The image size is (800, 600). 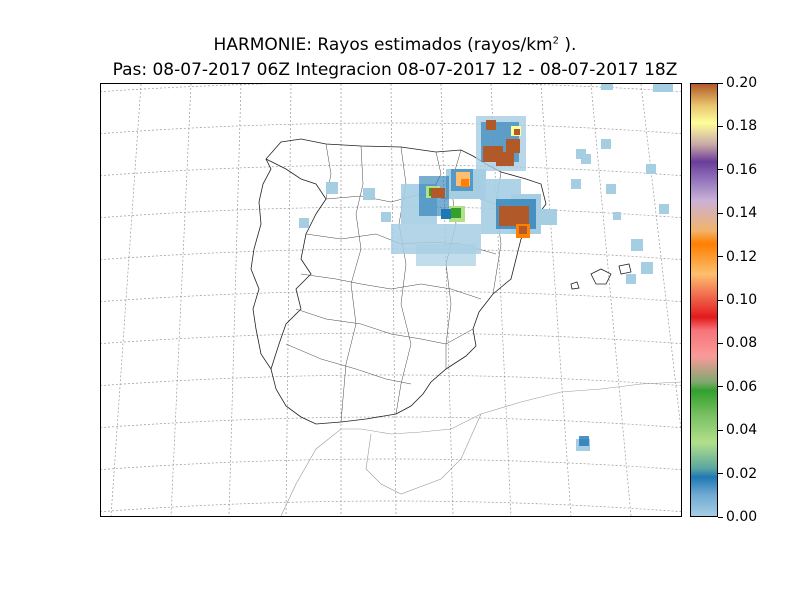 I want to click on colorbar-tick-label: 0.00, so click(x=742, y=517).